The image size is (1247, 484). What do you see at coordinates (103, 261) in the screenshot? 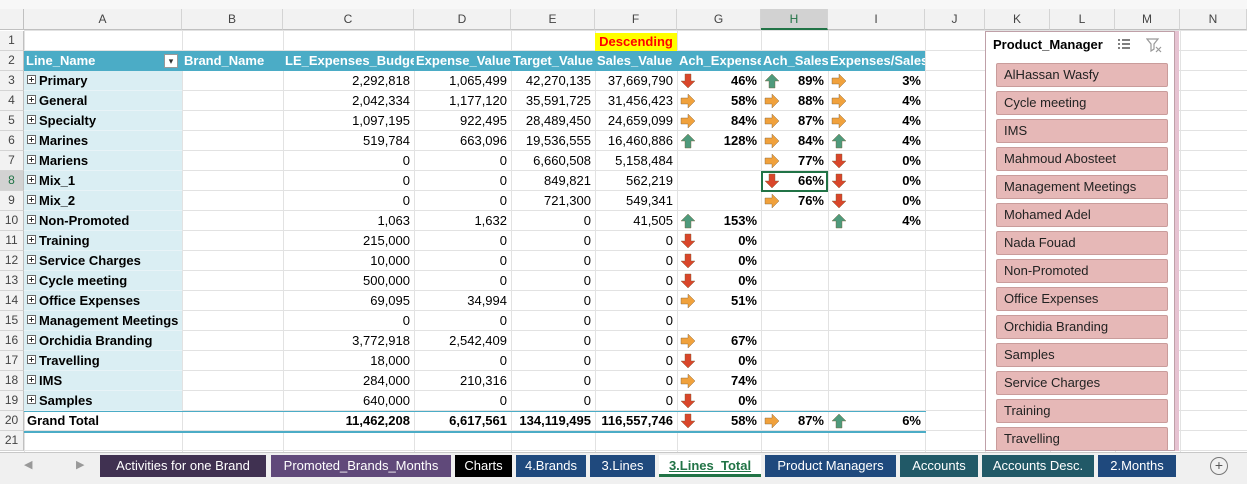
I see `row-label-service-charges: Service Charges` at bounding box center [103, 261].